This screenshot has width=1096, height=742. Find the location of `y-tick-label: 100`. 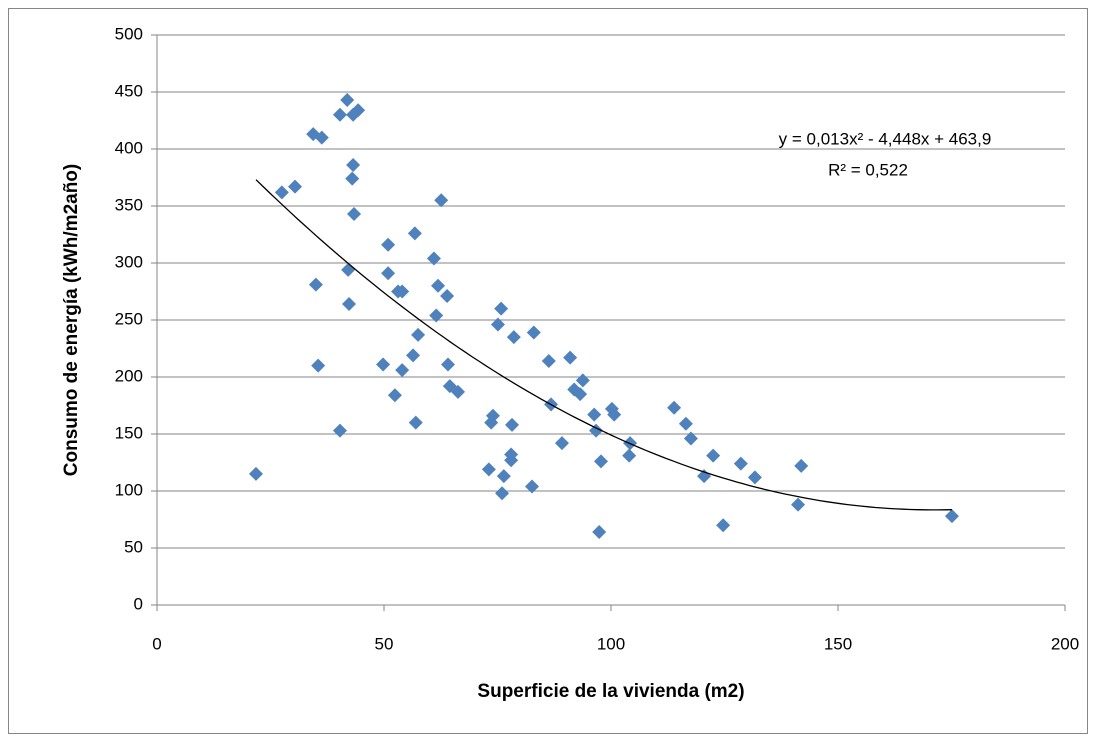

y-tick-label: 100 is located at coordinates (129, 489).